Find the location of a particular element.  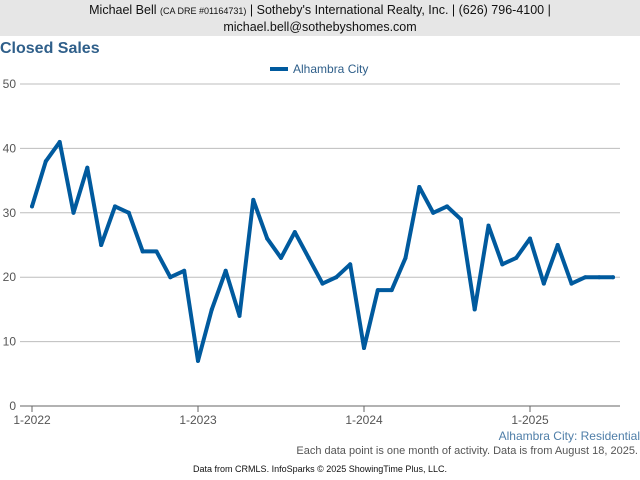

y-tick-label: 40 is located at coordinates (10, 148).